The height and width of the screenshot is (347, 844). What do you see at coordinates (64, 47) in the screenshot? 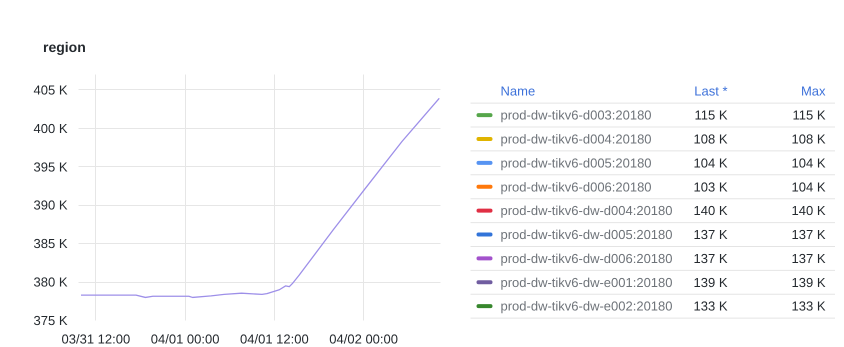
I see `chart-title: region` at bounding box center [64, 47].